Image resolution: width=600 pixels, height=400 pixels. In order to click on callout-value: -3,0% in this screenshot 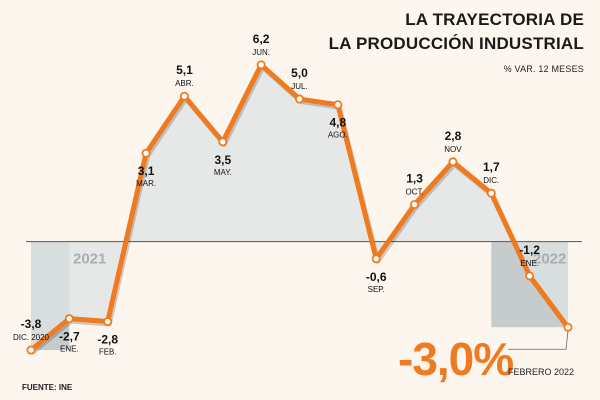, I will do `click(456, 359)`.